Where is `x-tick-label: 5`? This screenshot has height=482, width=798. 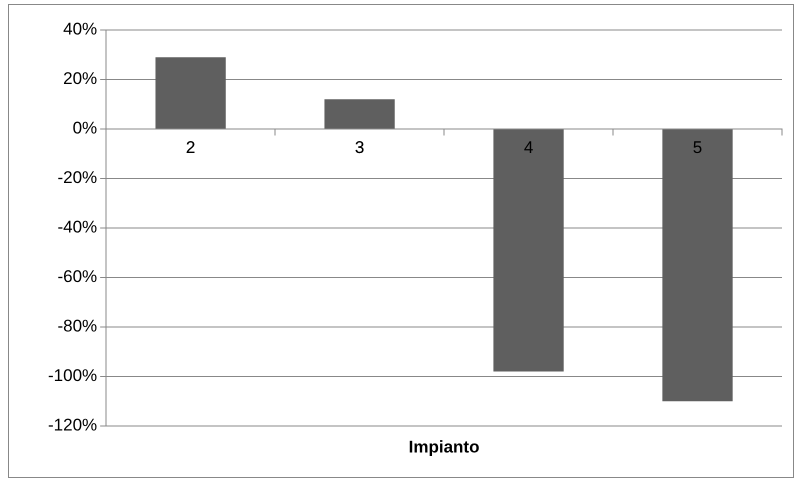
x-tick-label: 5 is located at coordinates (697, 147).